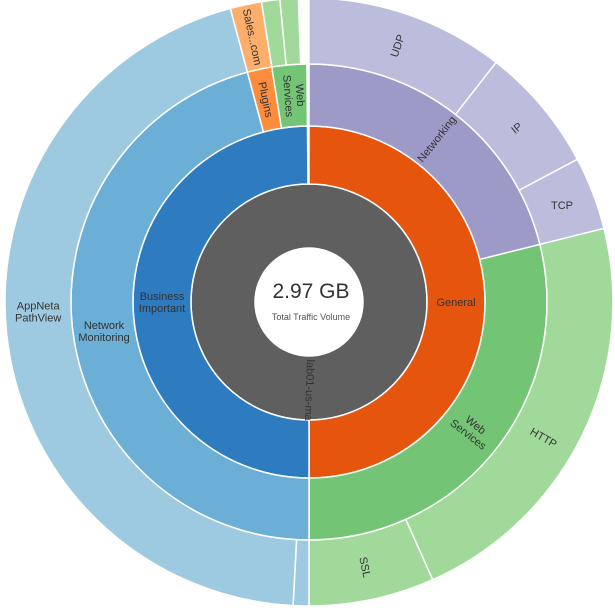 The height and width of the screenshot is (615, 615). I want to click on ring3-label-web-services-4: WebServices, so click(293, 96).